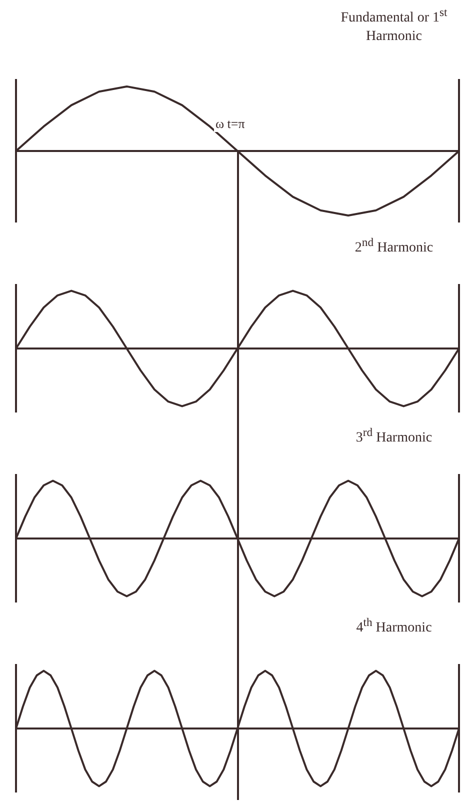 The image size is (468, 810). What do you see at coordinates (394, 246) in the screenshot?
I see `chart-title: 2$^{nd}$ Harmonic` at bounding box center [394, 246].